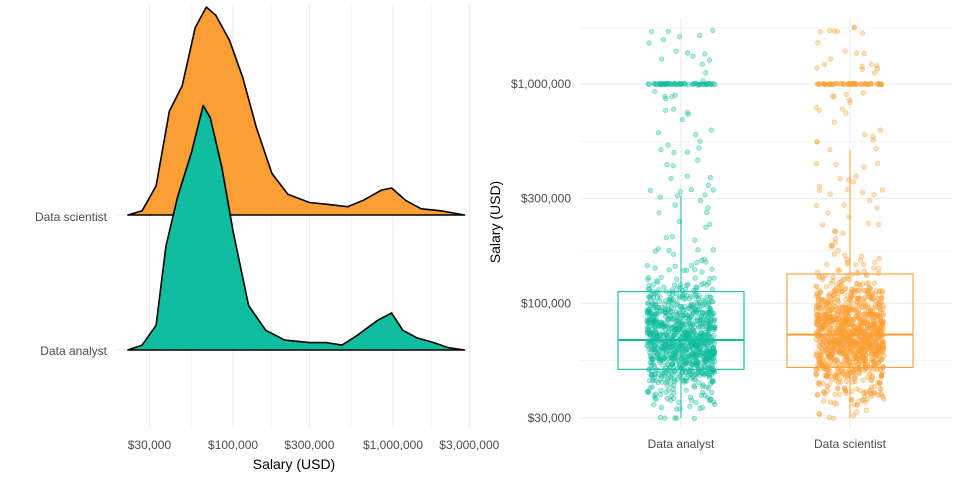  I want to click on boxplot-y-axis-title: Salary (USD), so click(495, 222).